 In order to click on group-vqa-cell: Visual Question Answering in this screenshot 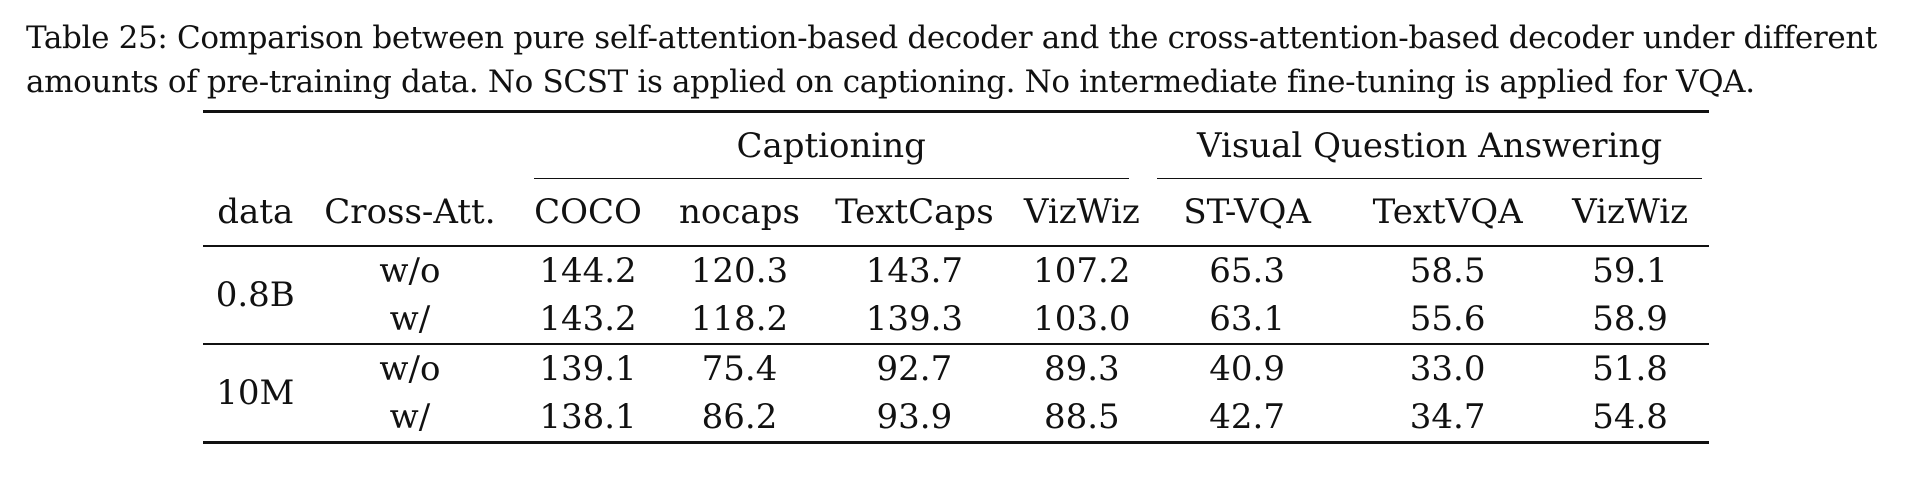, I will do `click(1429, 145)`.